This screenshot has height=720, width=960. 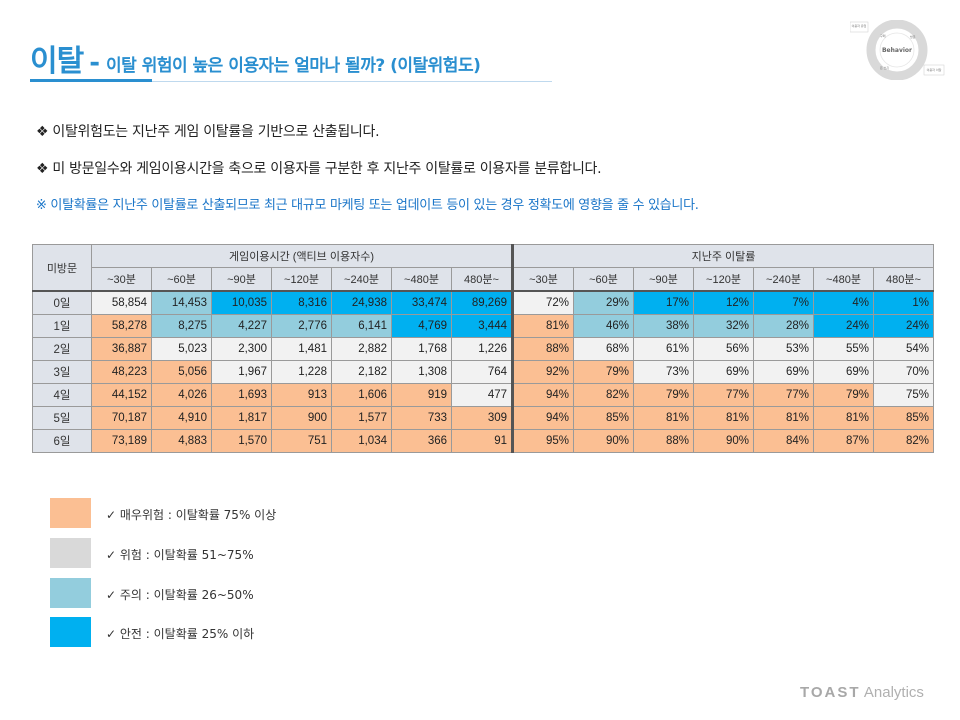 What do you see at coordinates (121, 395) in the screenshot?
I see `count-cell: 44,152` at bounding box center [121, 395].